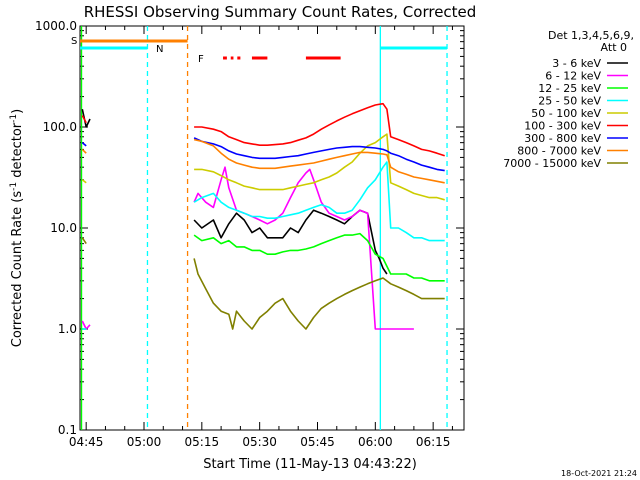 The image size is (640, 480). I want to click on x-tick-label: 05:00, so click(144, 442).